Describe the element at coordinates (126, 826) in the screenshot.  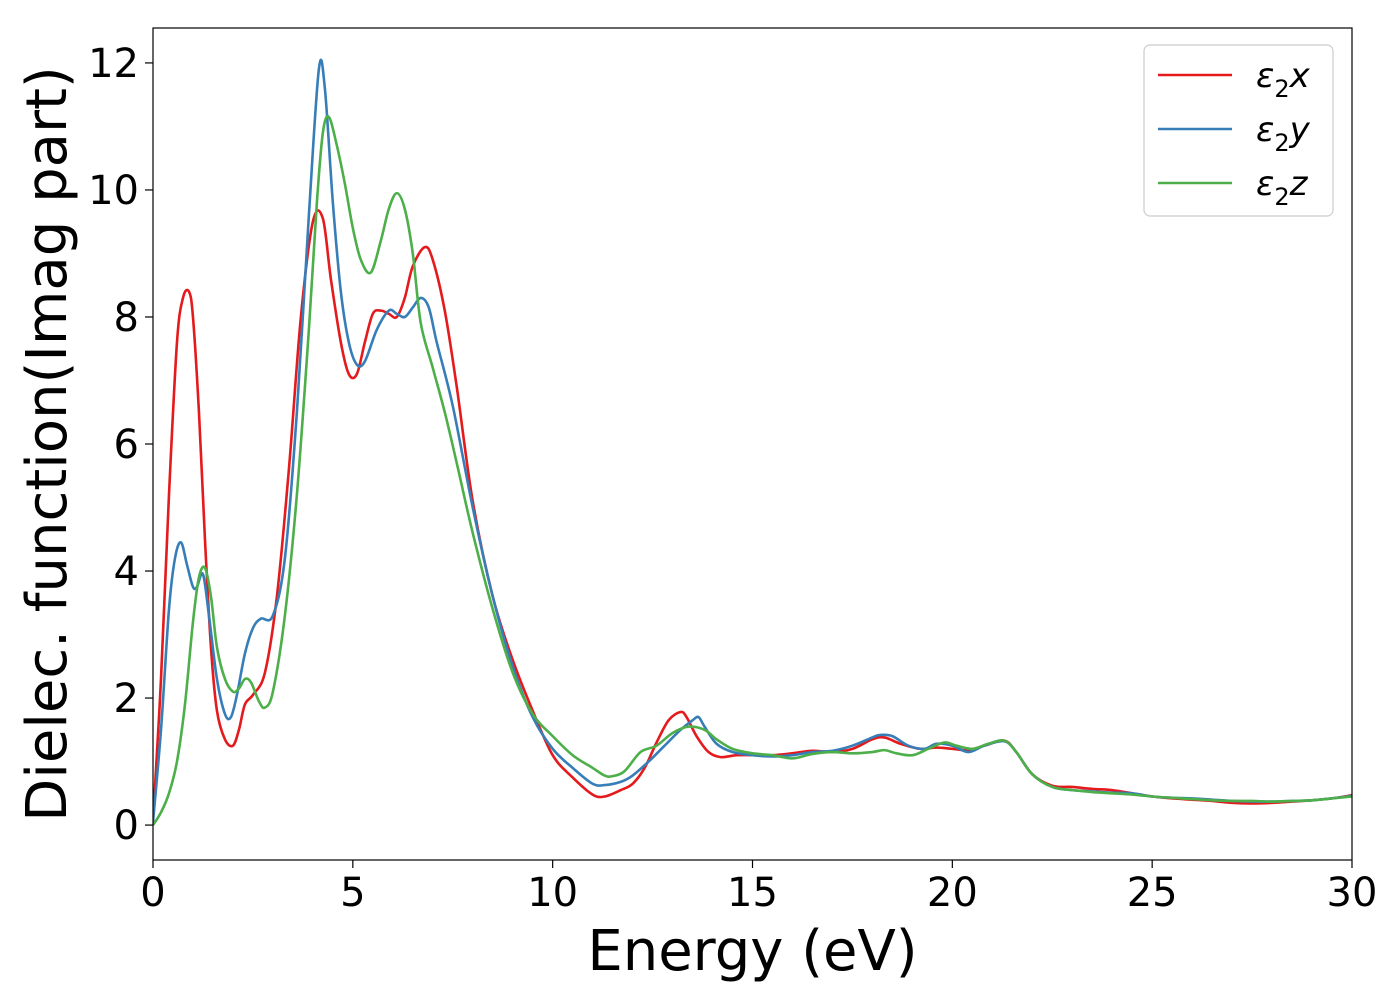
I see `y-tick-label: 0` at that location.